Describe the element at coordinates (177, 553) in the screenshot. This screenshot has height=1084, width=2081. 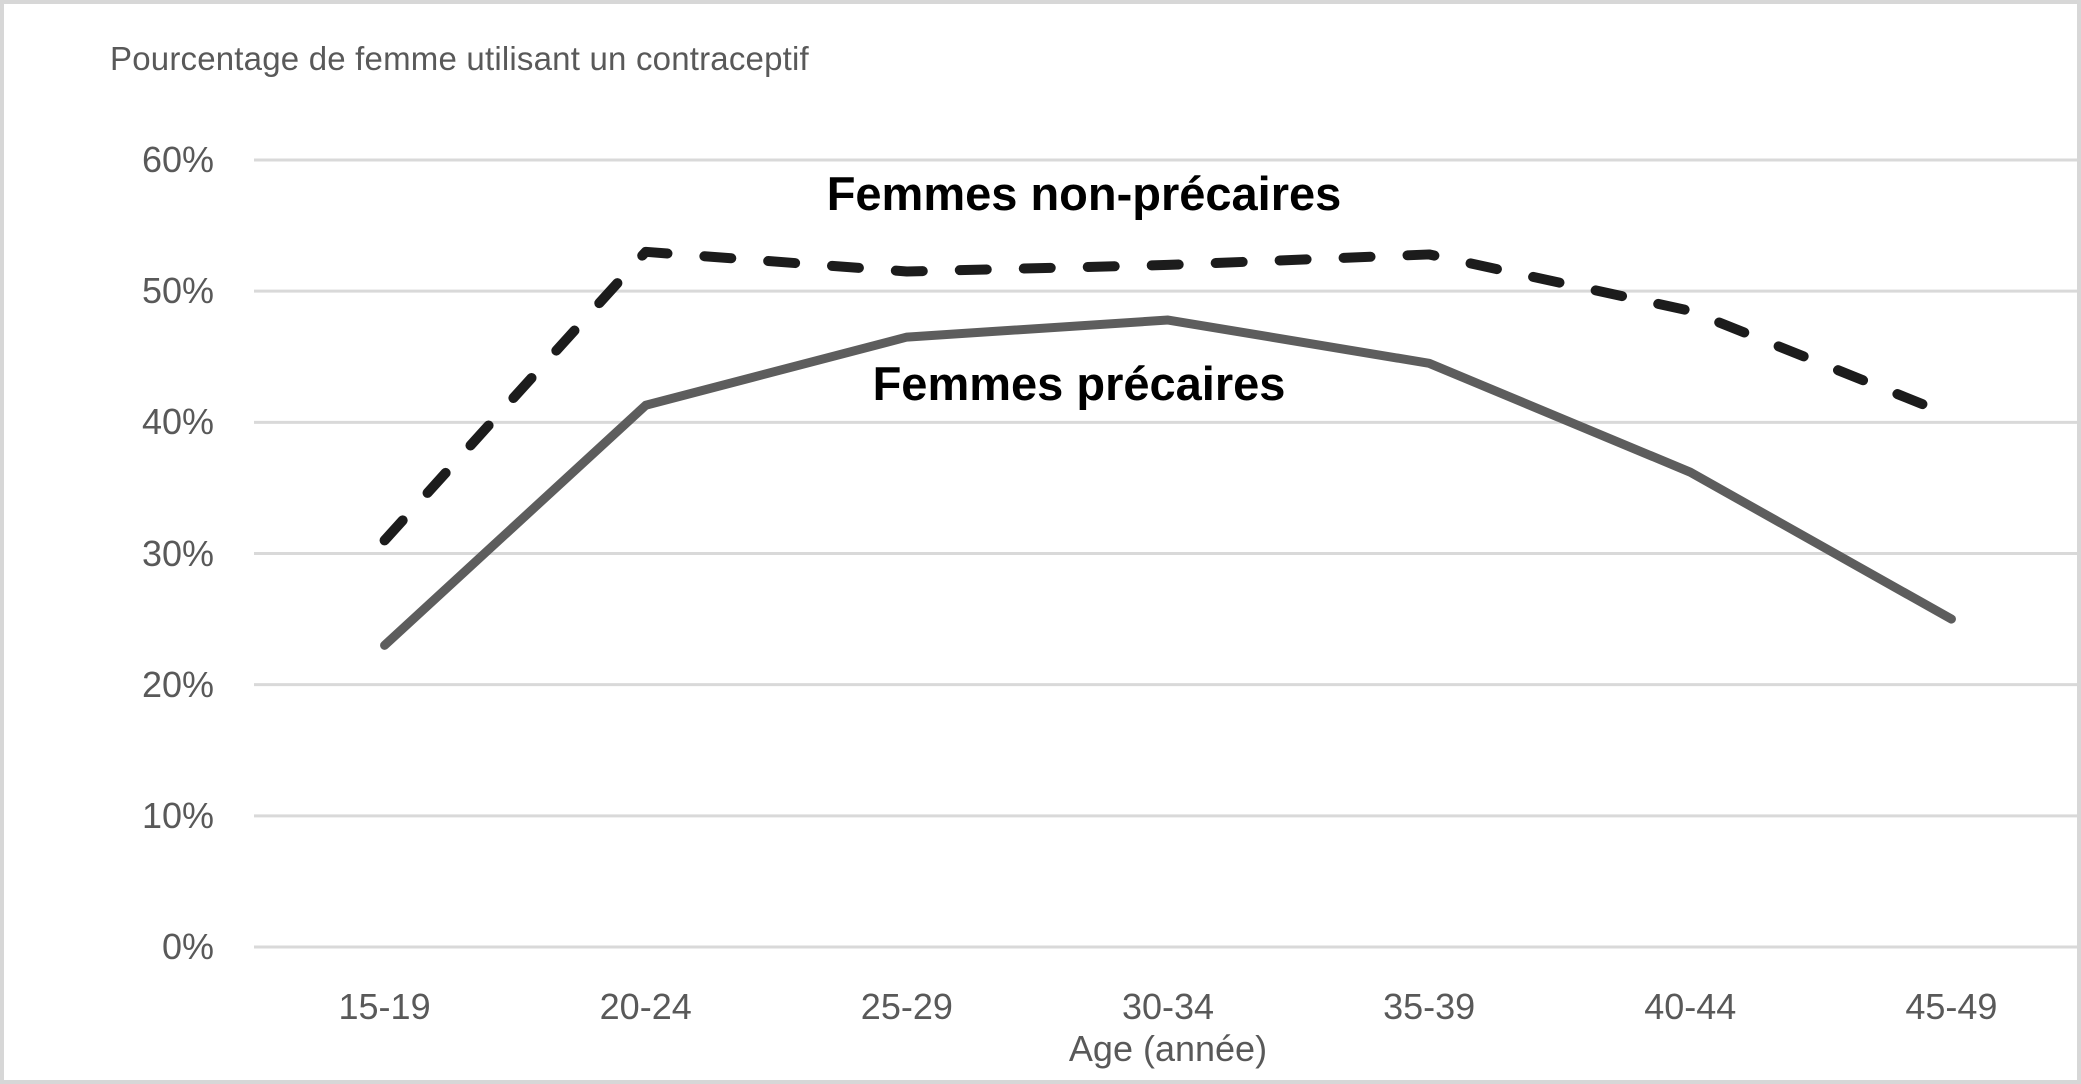
I see `y-tick-label-30%: 30%` at that location.